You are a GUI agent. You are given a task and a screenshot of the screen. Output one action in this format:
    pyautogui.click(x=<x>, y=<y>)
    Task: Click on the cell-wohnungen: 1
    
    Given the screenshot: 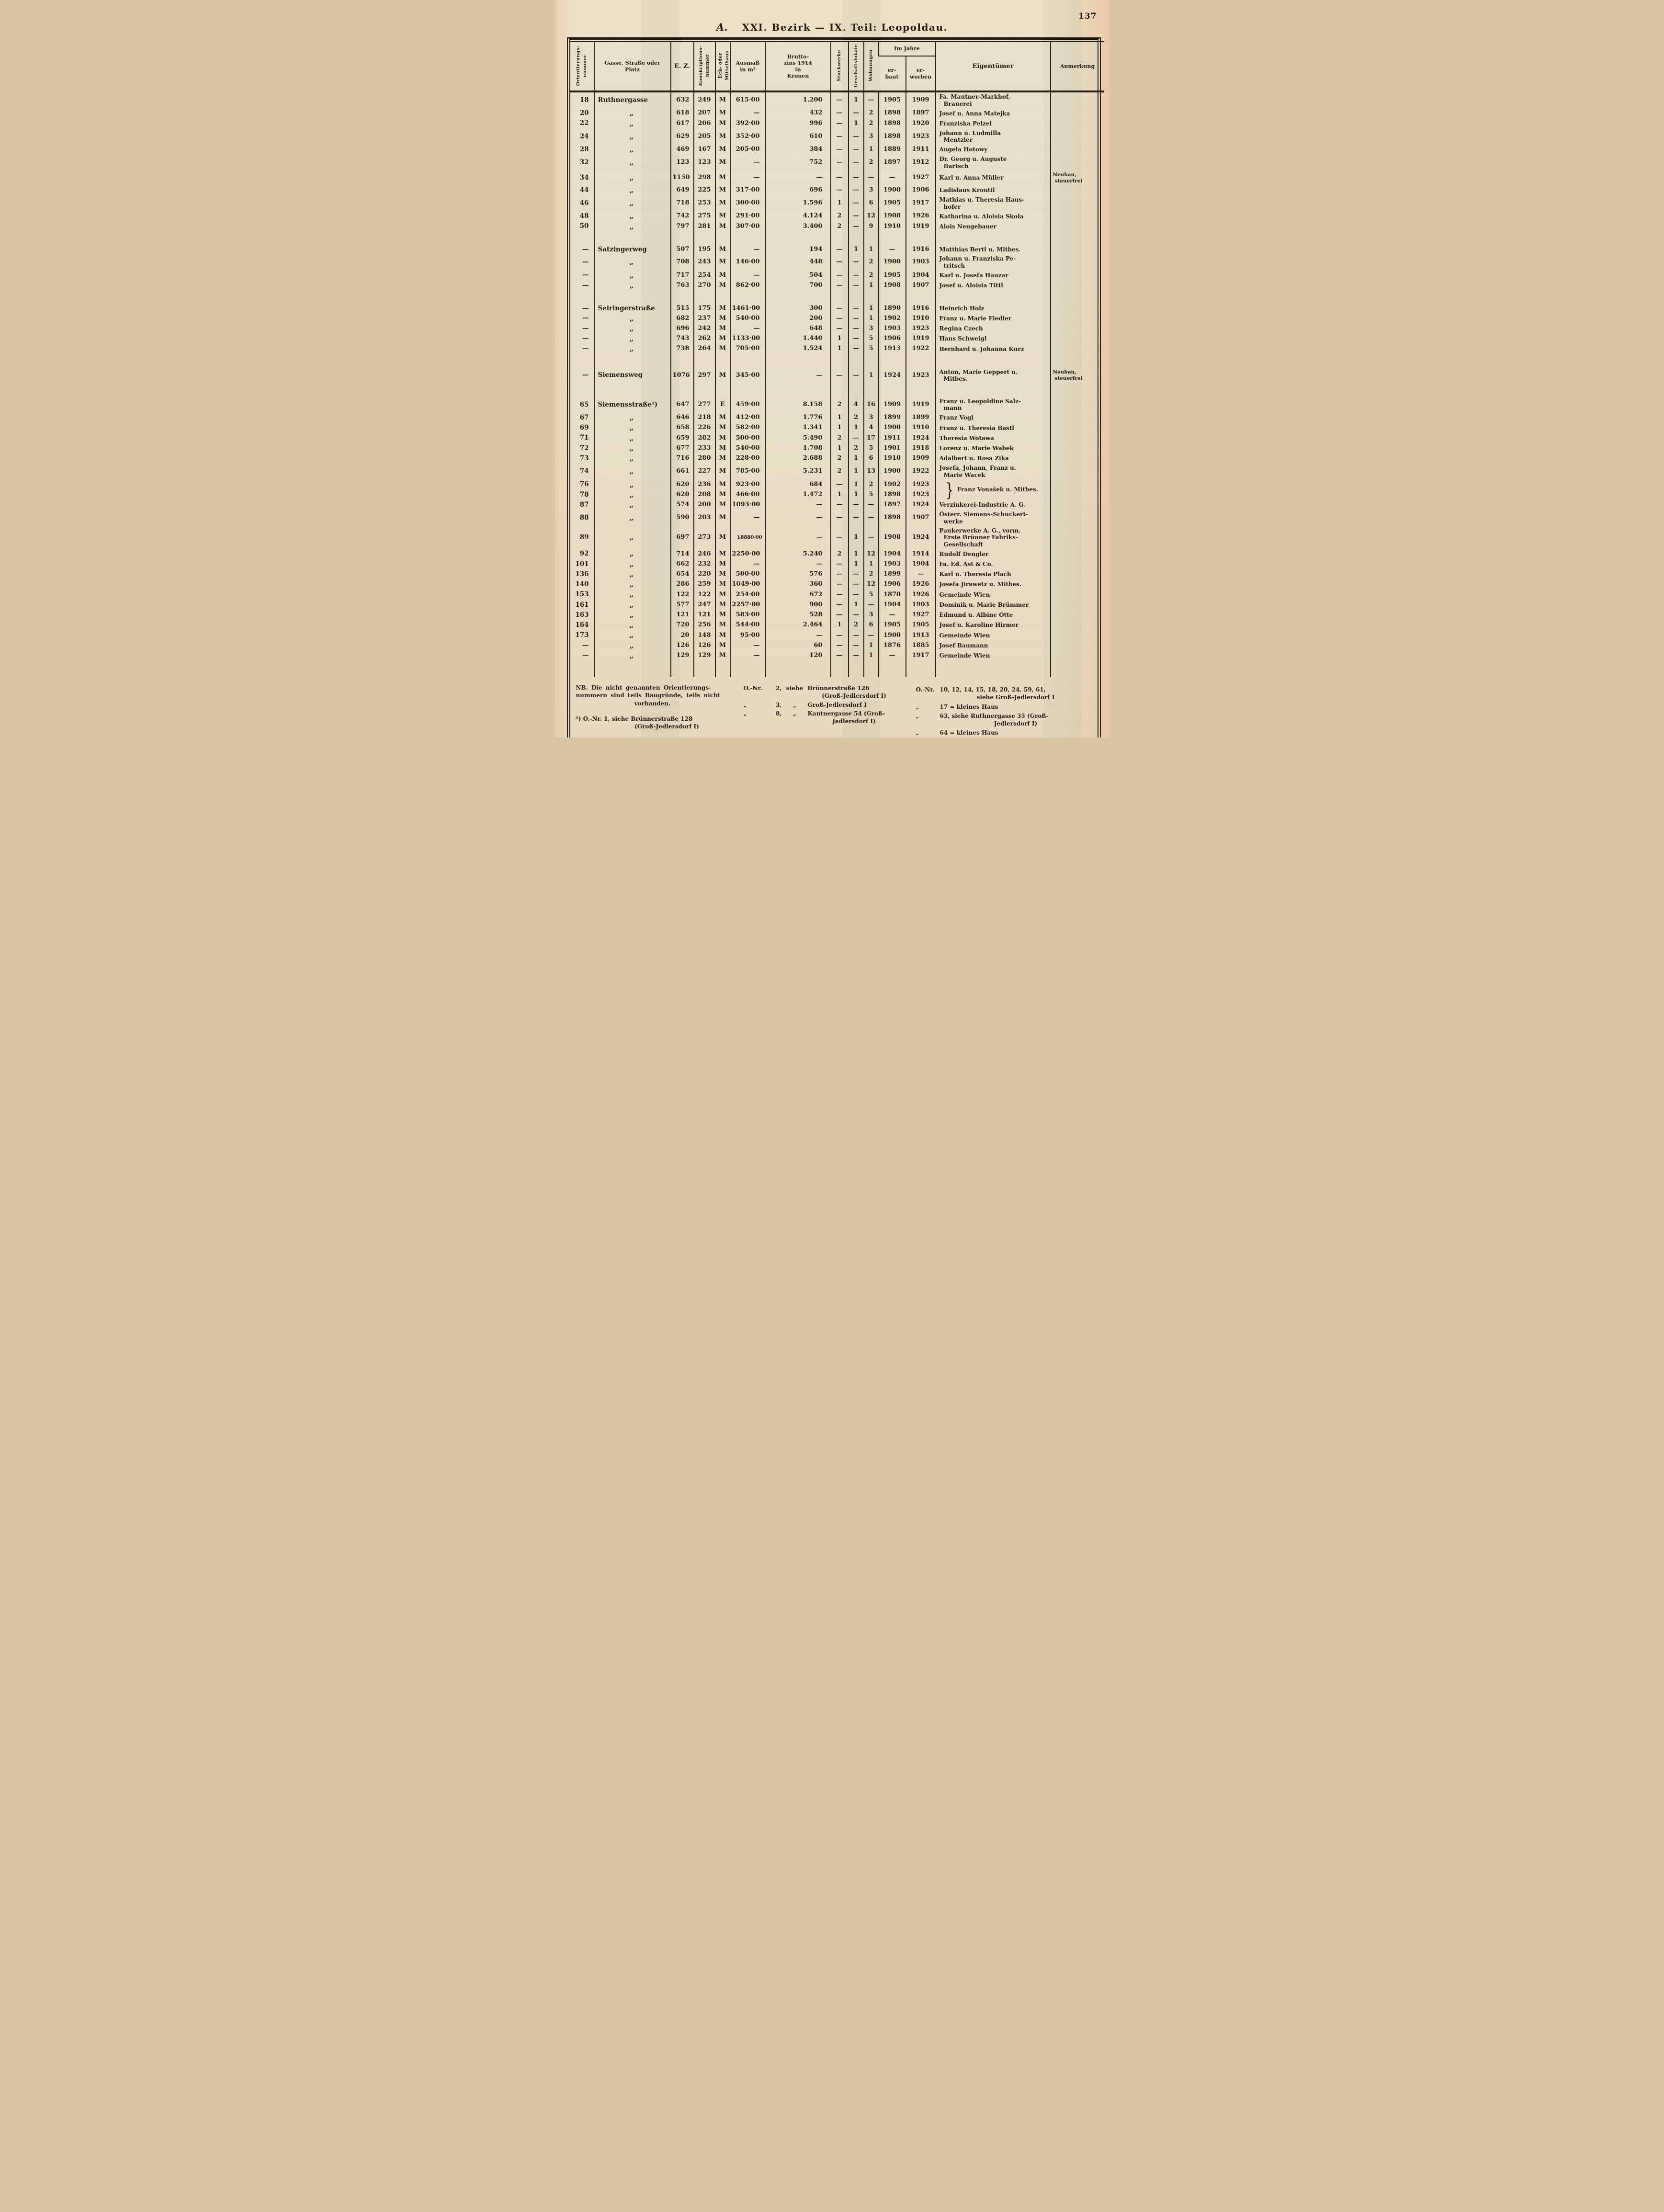 What is the action you would take?
    pyautogui.click(x=871, y=655)
    